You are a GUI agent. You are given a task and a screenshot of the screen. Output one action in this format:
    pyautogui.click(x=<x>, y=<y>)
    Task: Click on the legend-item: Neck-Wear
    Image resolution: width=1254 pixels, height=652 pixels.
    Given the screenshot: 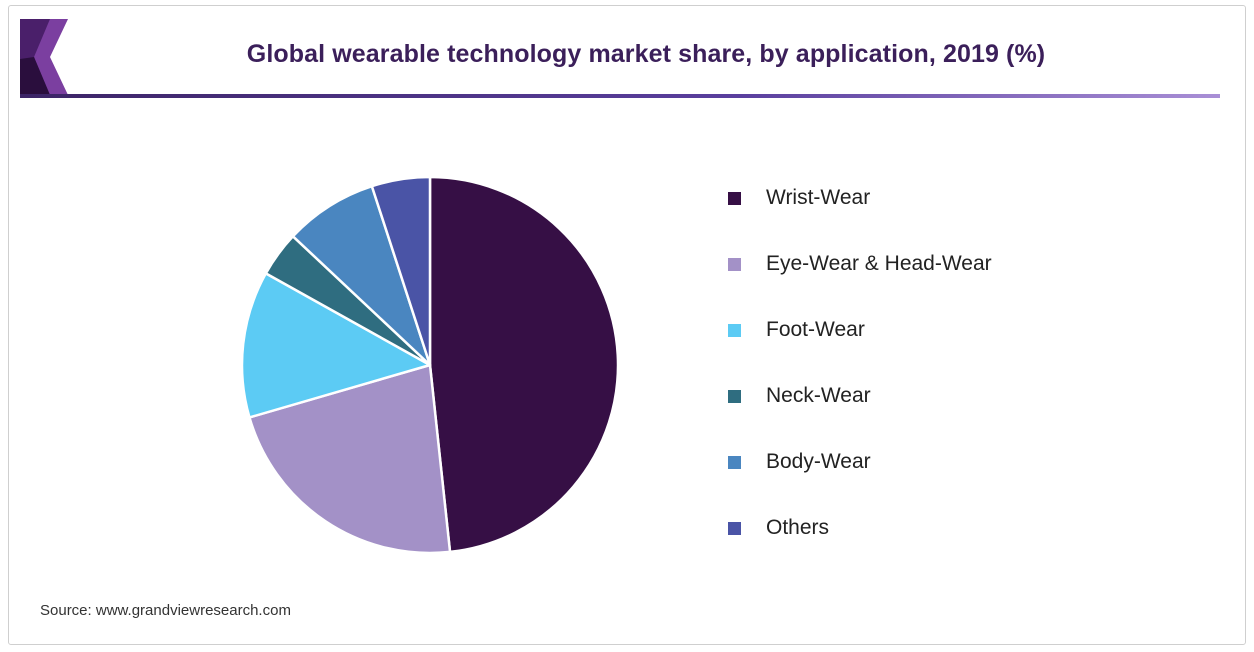 What is the action you would take?
    pyautogui.click(x=799, y=396)
    